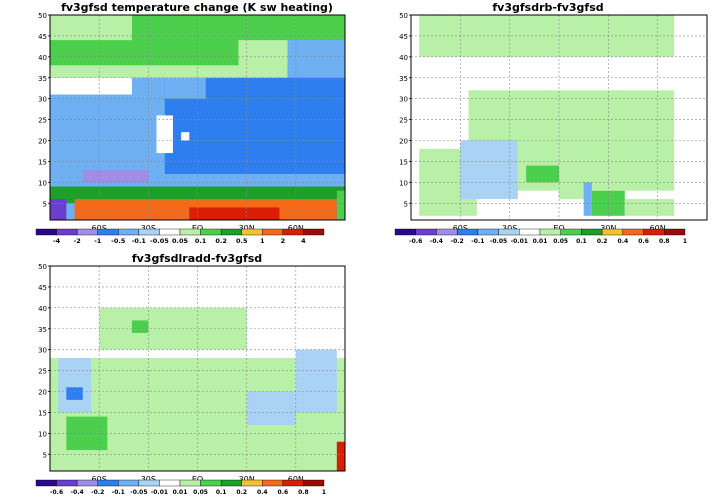 This screenshot has width=720, height=500. What do you see at coordinates (197, 228) in the screenshot?
I see `x-tick-label: EQ` at bounding box center [197, 228].